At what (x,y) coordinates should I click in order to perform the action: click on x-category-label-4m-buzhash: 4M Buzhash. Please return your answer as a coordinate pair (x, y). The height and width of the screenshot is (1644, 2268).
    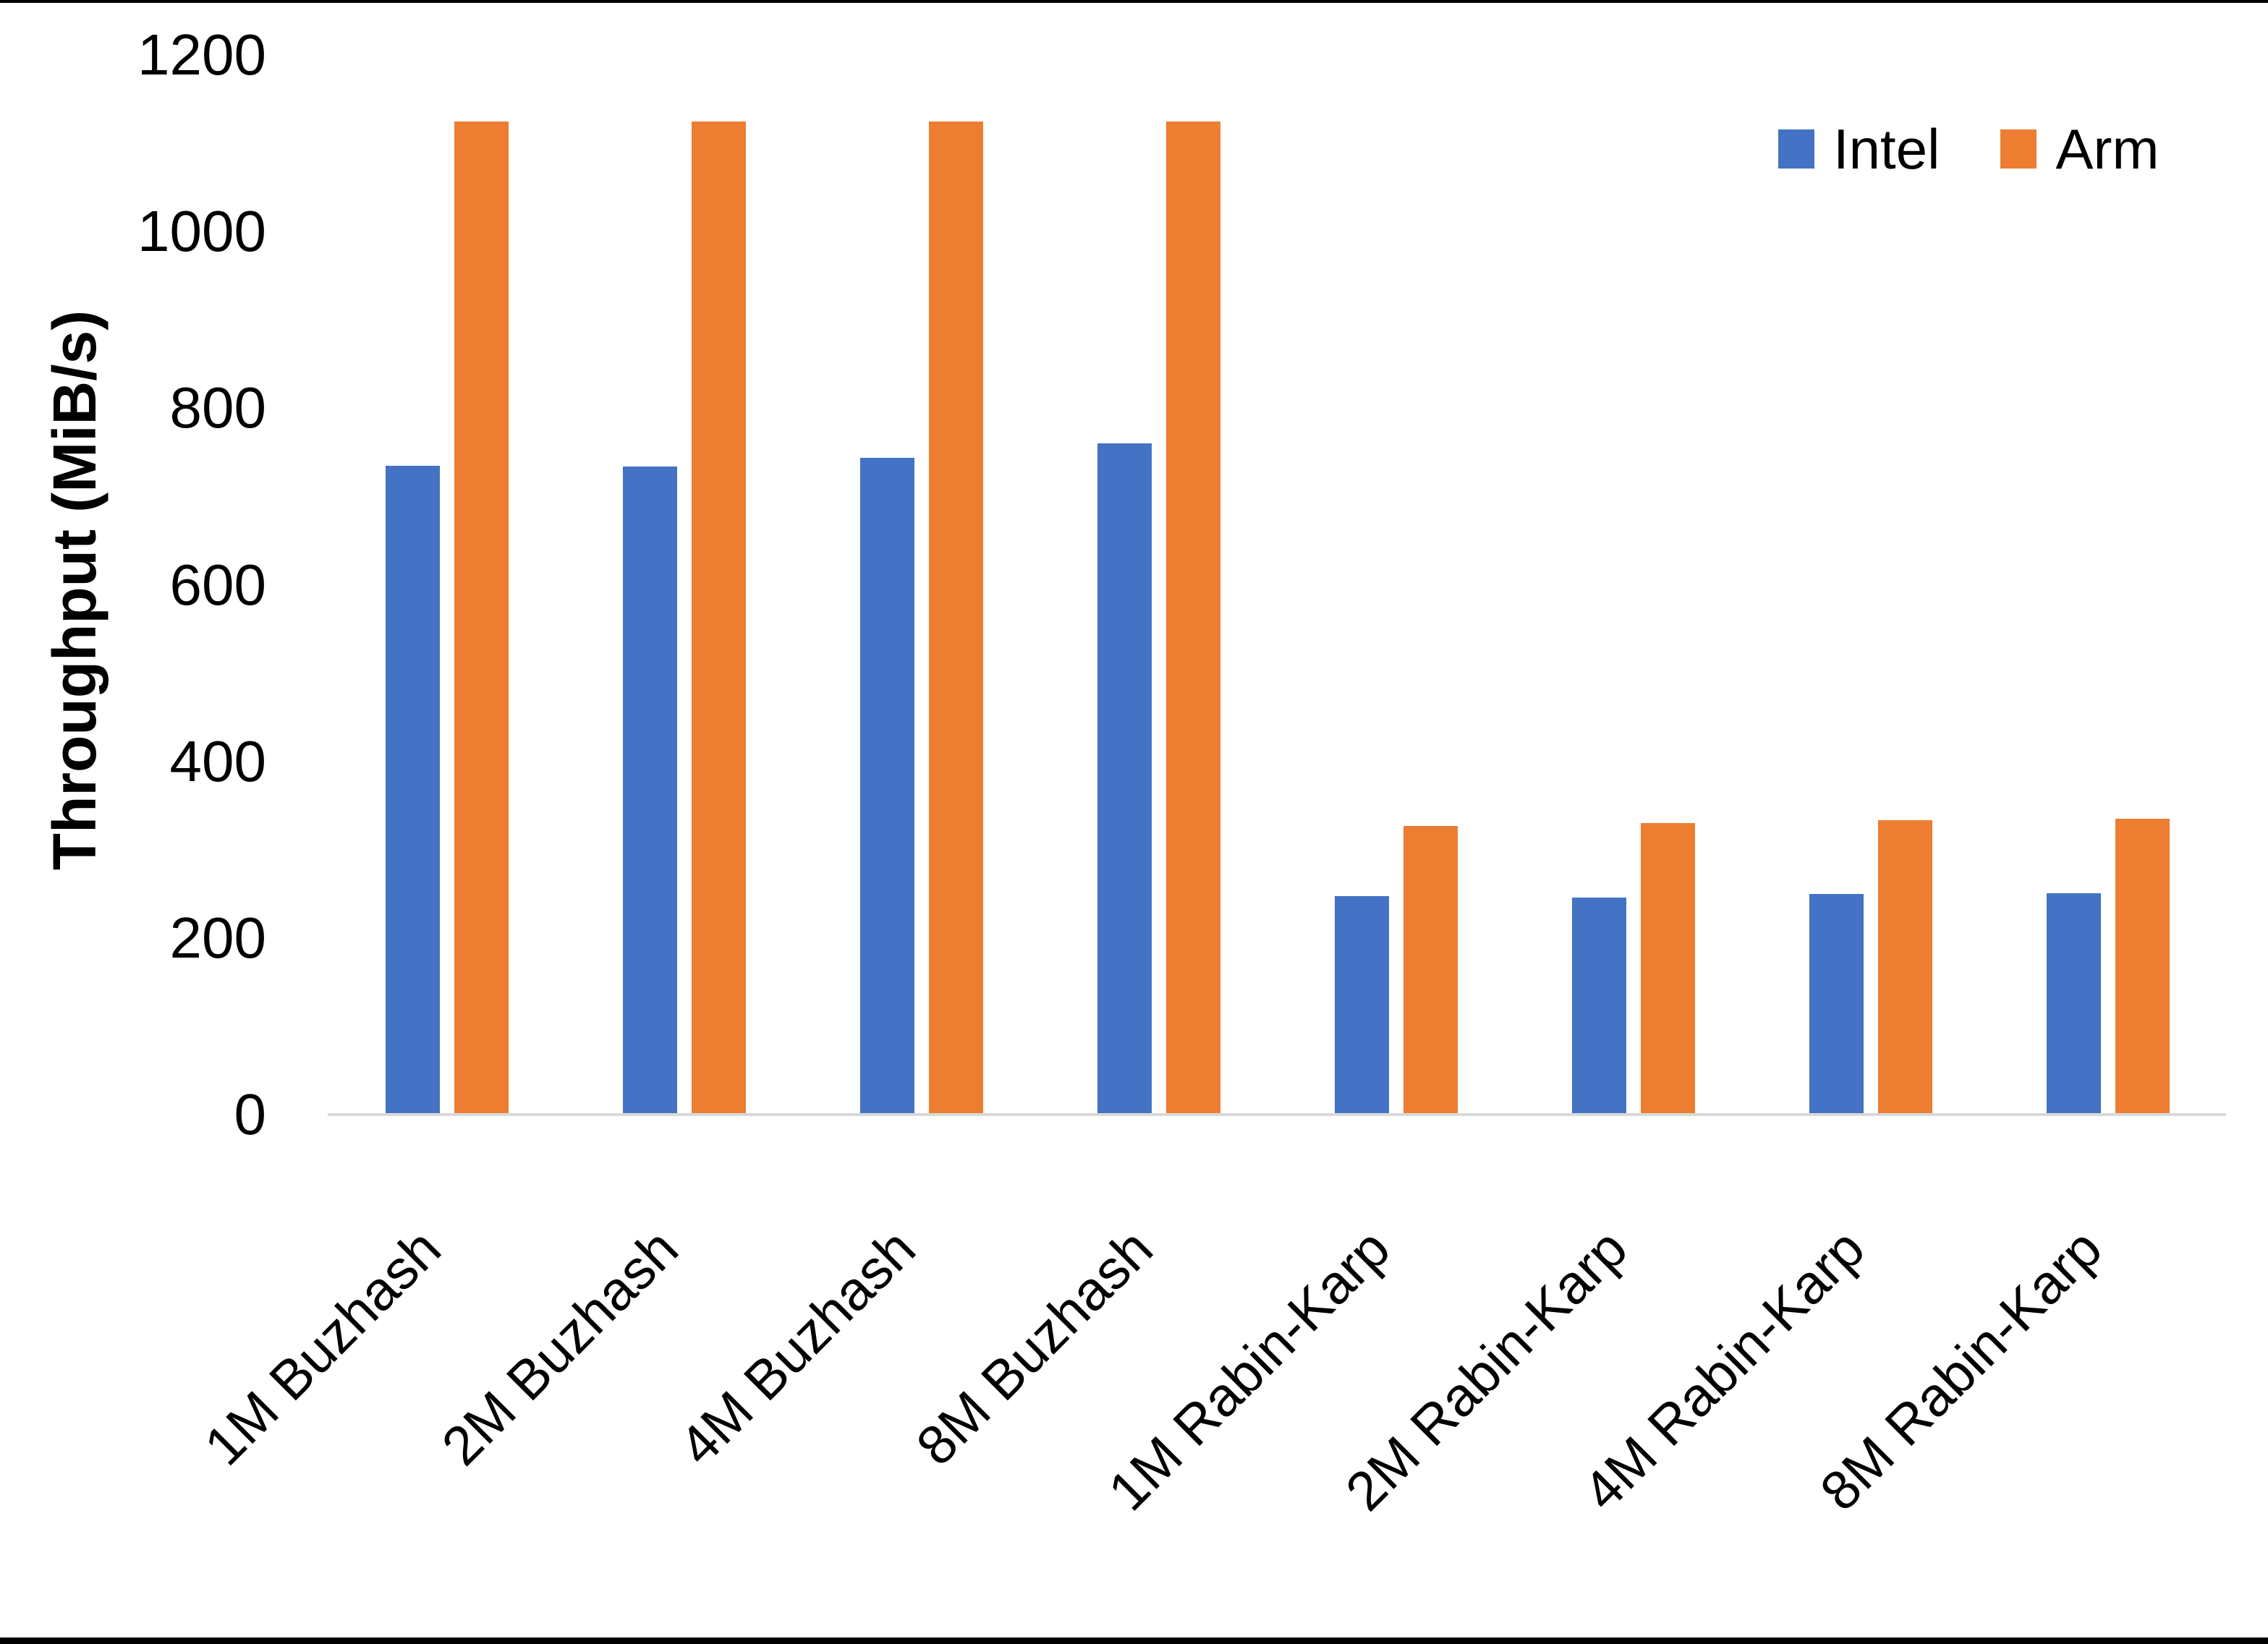
    Looking at the image, I should click on (797, 1347).